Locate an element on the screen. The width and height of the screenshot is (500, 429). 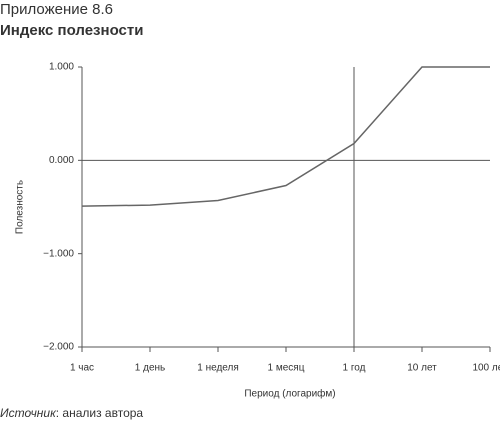
x-tick-label: 1 час is located at coordinates (82, 368).